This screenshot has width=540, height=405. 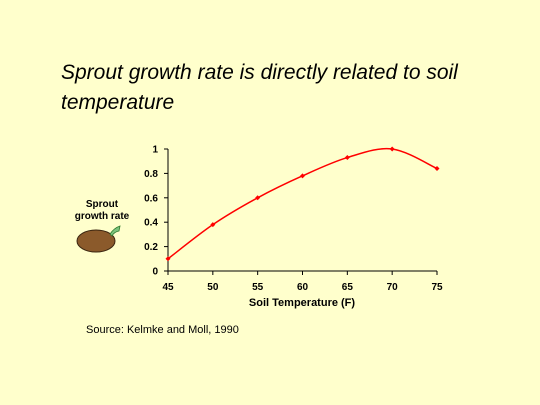 What do you see at coordinates (151, 174) in the screenshot?
I see `y-tick-label: 0.8` at bounding box center [151, 174].